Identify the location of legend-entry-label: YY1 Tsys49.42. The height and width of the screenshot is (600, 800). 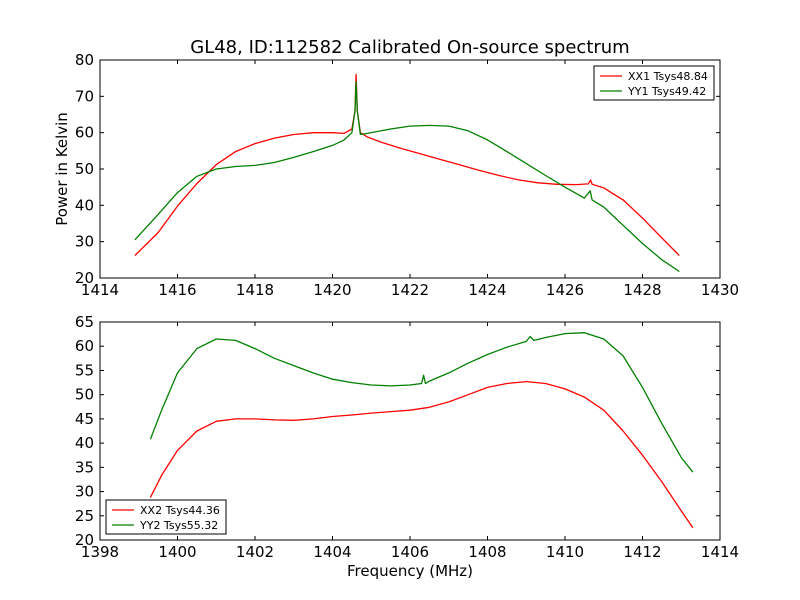
(666, 91).